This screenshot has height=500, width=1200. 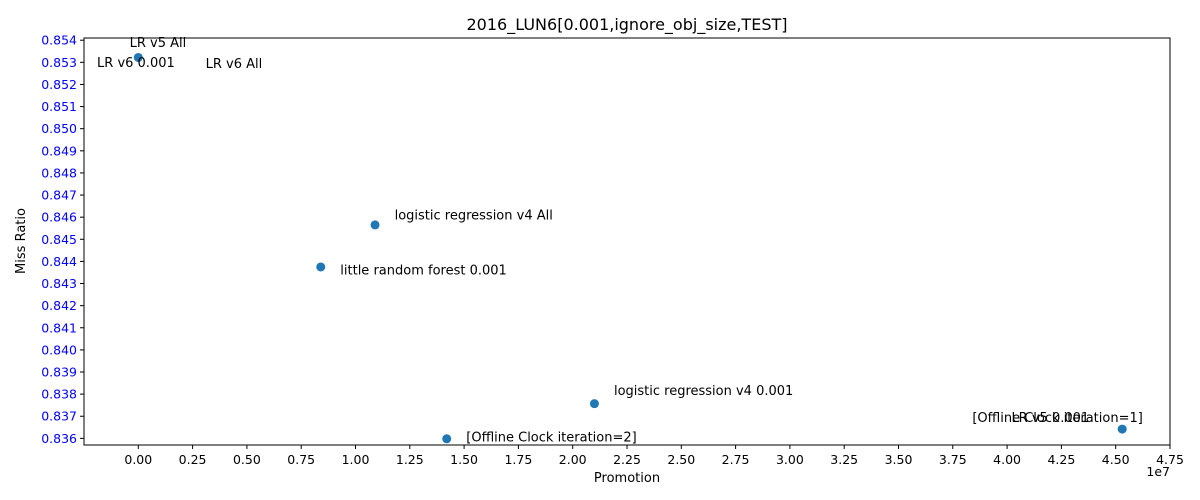 I want to click on point-annotation: logistic regression v4 All, so click(x=474, y=215).